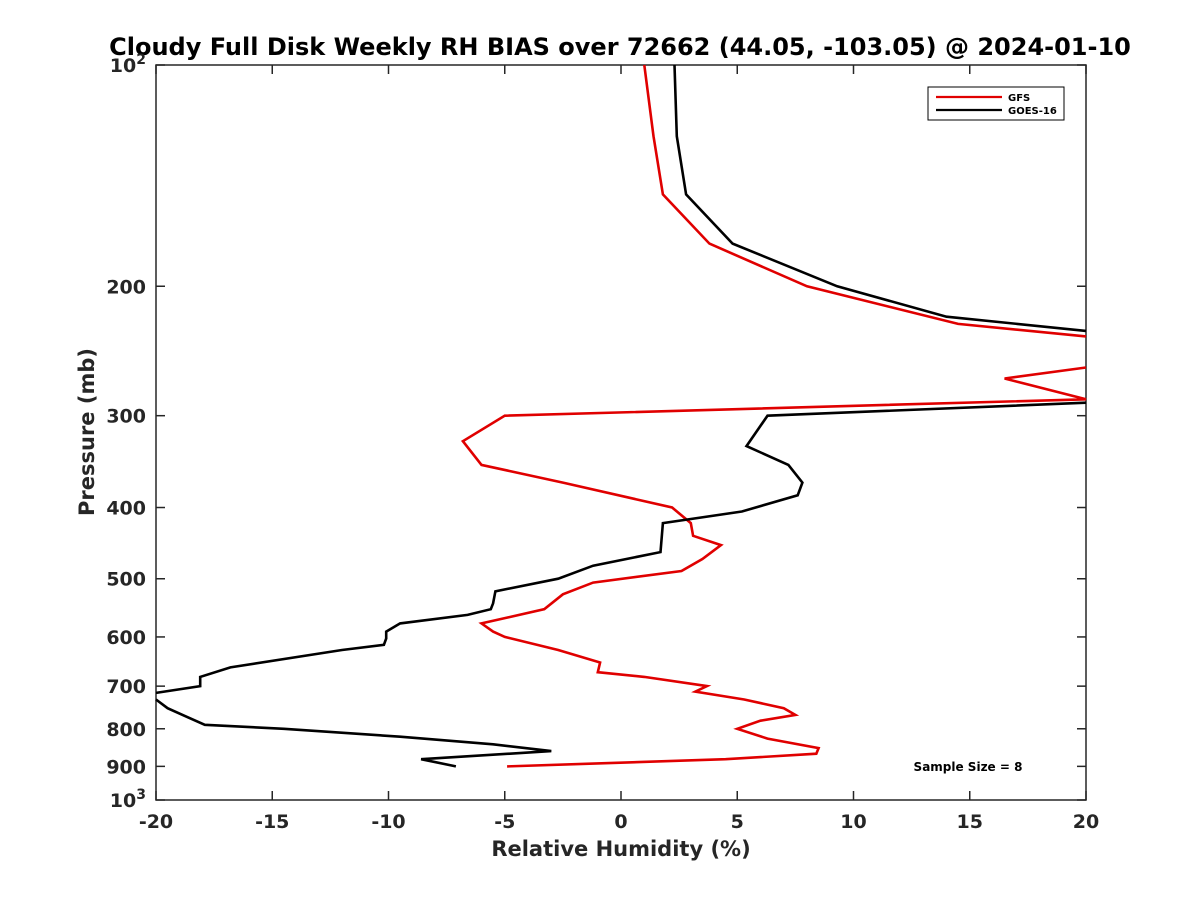  I want to click on x-tick-label: 10, so click(853, 822).